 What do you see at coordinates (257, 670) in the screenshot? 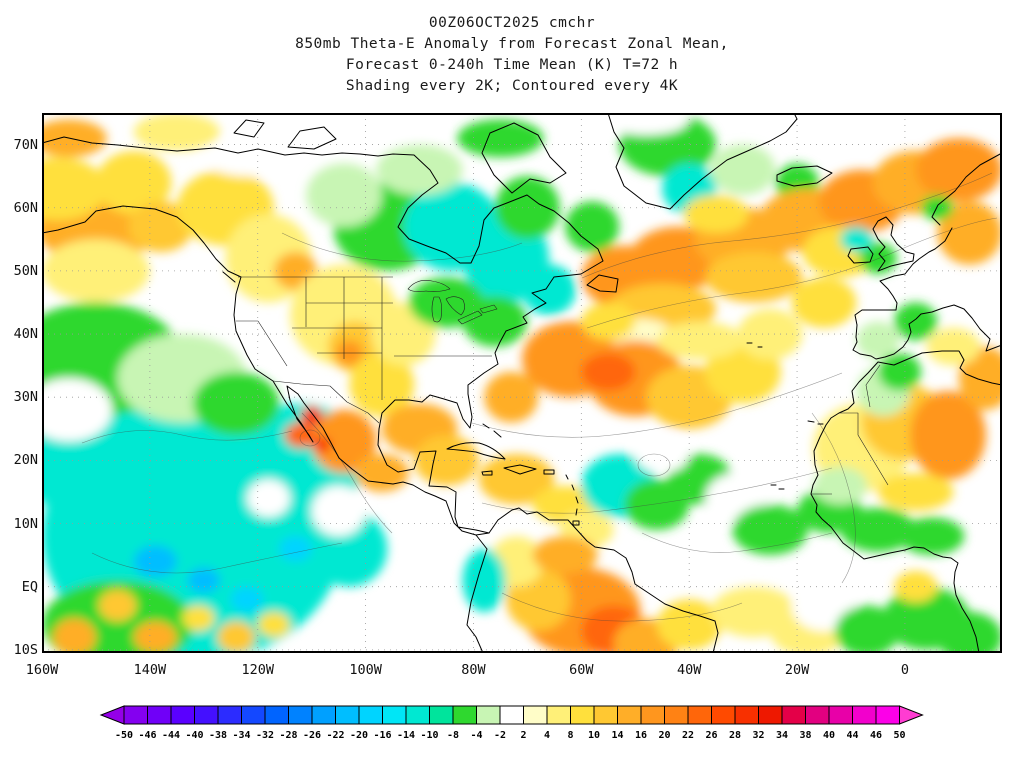
I see `lon-tick-label: 120W` at bounding box center [257, 670].